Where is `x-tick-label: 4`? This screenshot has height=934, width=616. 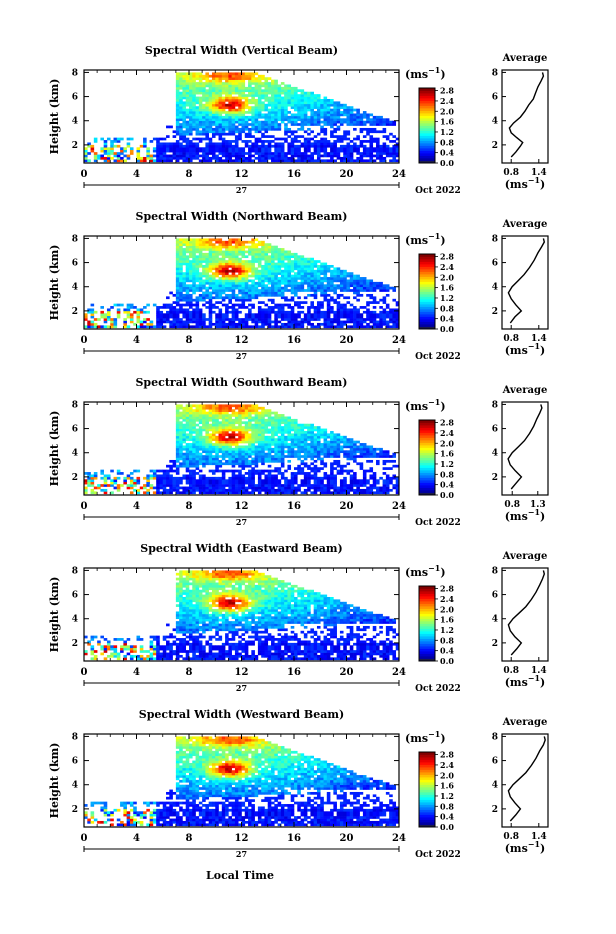
x-tick-label: 4 is located at coordinates (136, 174).